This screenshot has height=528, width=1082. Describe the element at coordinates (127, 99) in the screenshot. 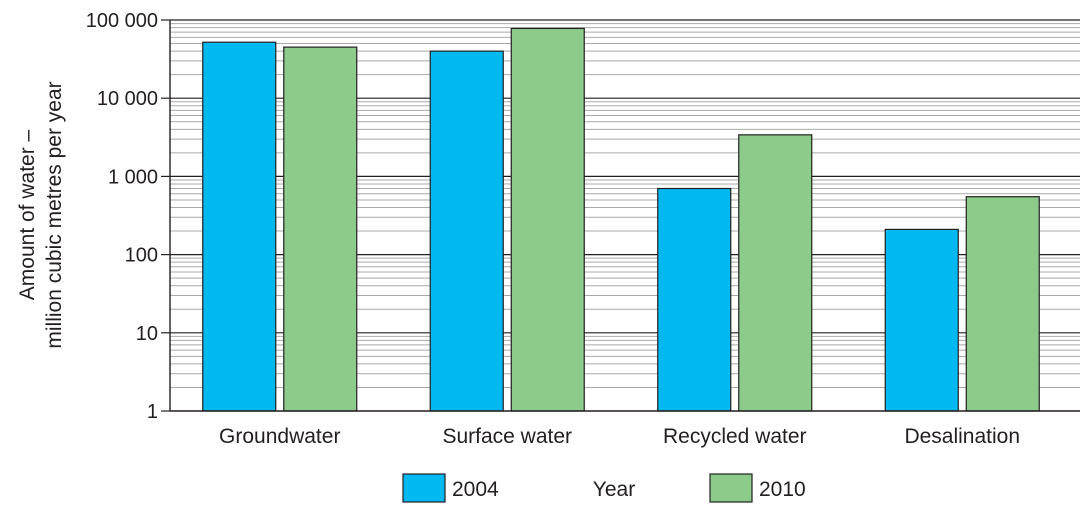

I see `y-tick-label: 10 000` at that location.